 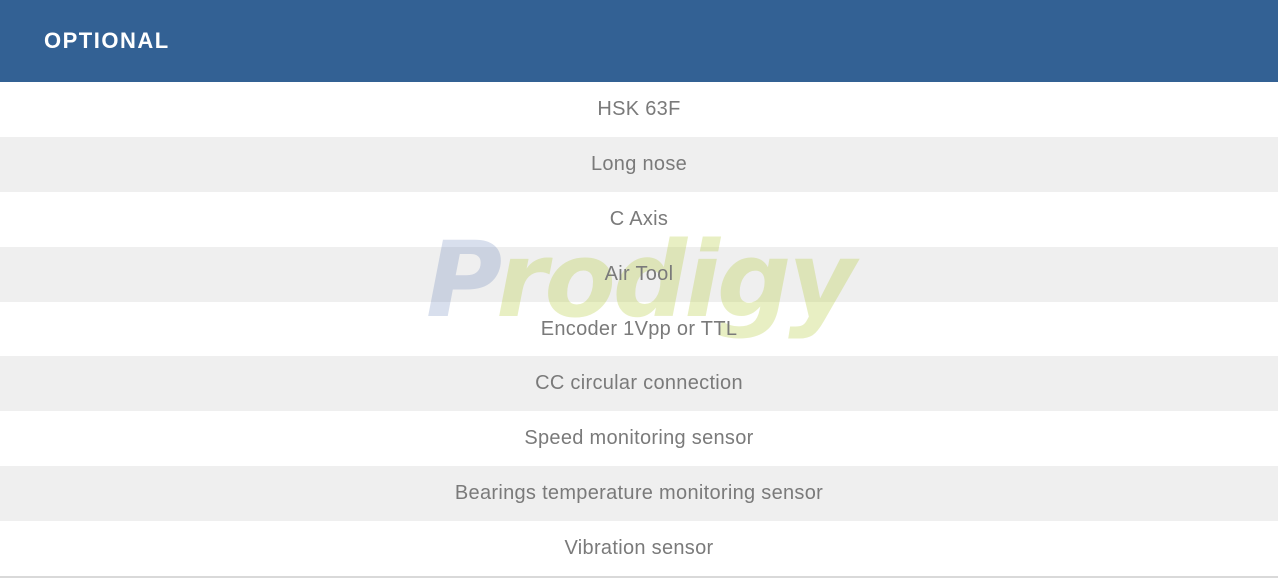 I want to click on row-label: Speed monitoring sensor, so click(x=639, y=438).